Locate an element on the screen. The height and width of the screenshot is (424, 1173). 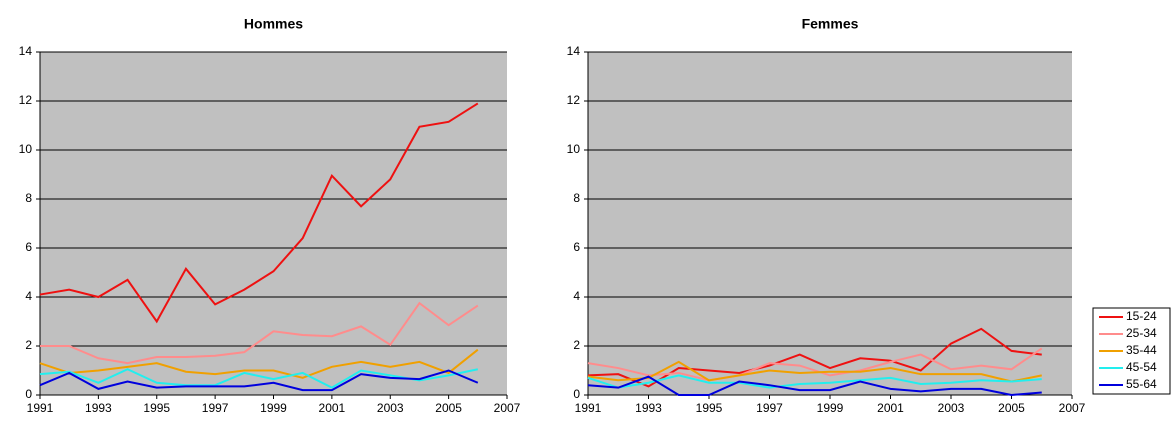
chart-title: Femmes is located at coordinates (830, 24).